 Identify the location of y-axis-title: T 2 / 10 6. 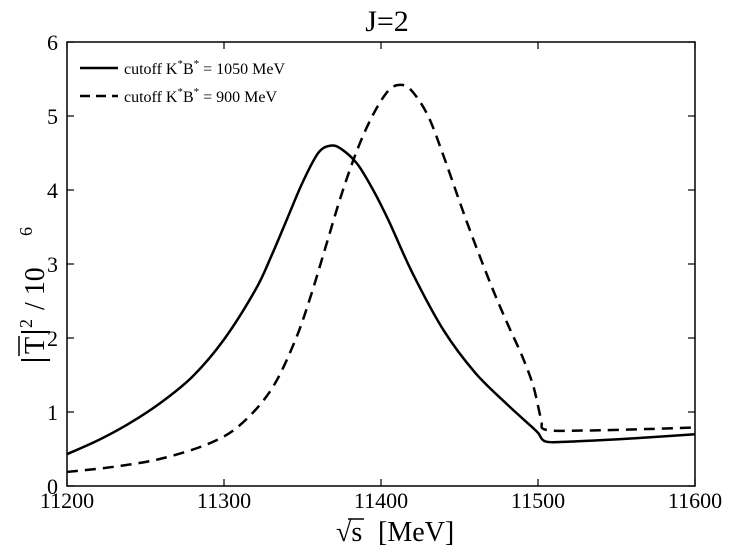
(33, 294).